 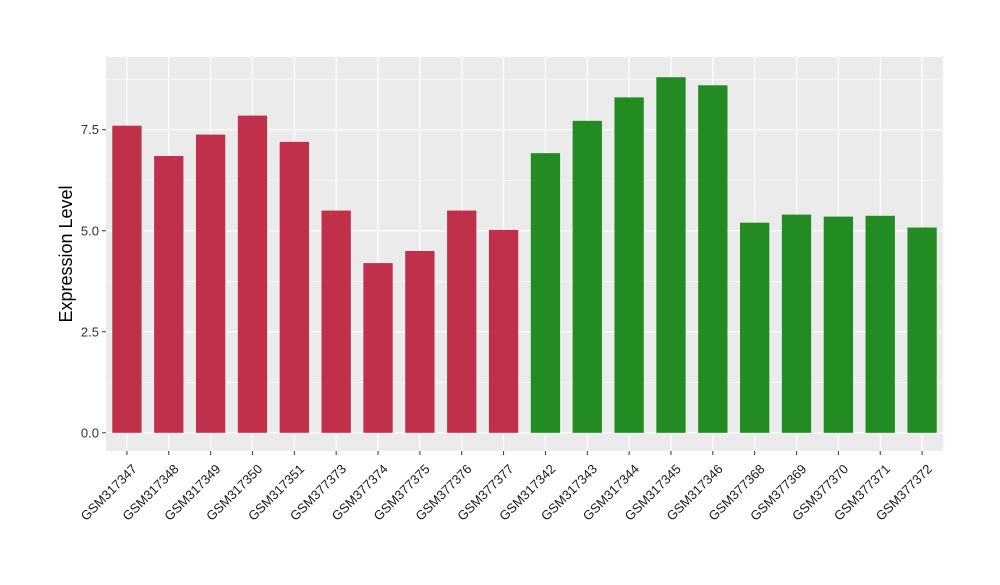 I want to click on bar-gsm317344, so click(x=629, y=265).